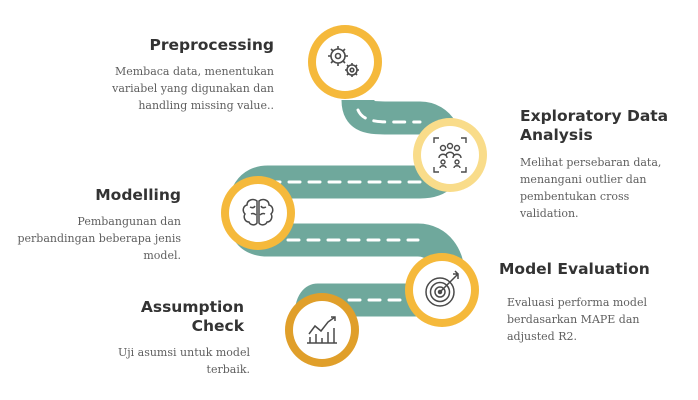  What do you see at coordinates (212, 45) in the screenshot?
I see `preprocessing-title: Preprocessing` at bounding box center [212, 45].